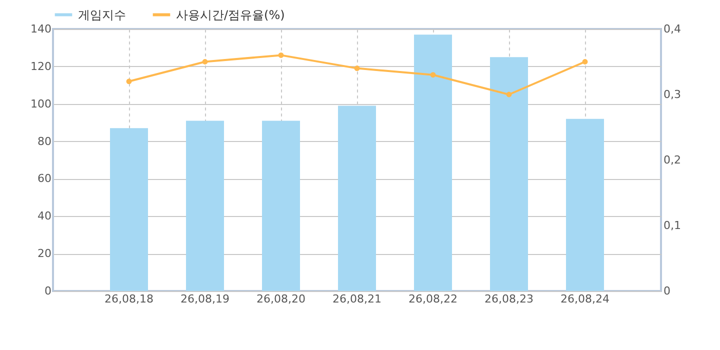 This screenshot has width=720, height=350. Describe the element at coordinates (205, 299) in the screenshot. I see `x-tick-label: 26,08,19` at that location.